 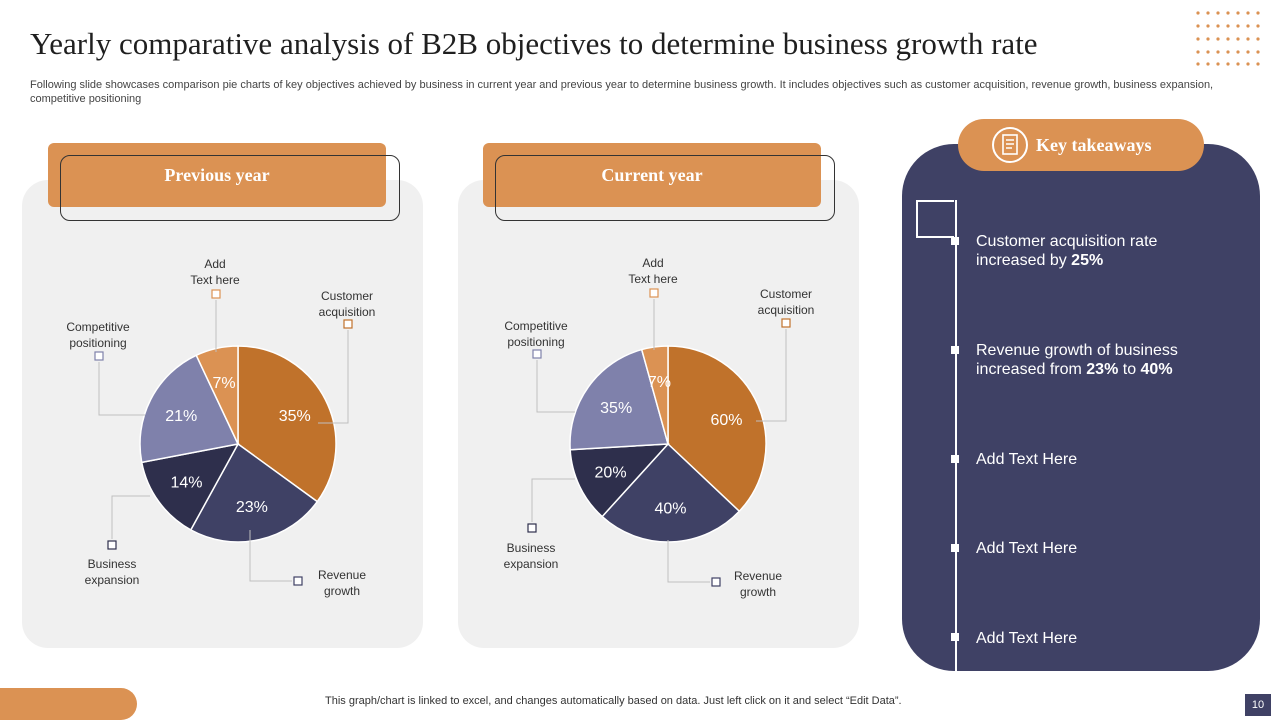 What do you see at coordinates (217, 175) in the screenshot?
I see `previous-year-tab: Previous year` at bounding box center [217, 175].